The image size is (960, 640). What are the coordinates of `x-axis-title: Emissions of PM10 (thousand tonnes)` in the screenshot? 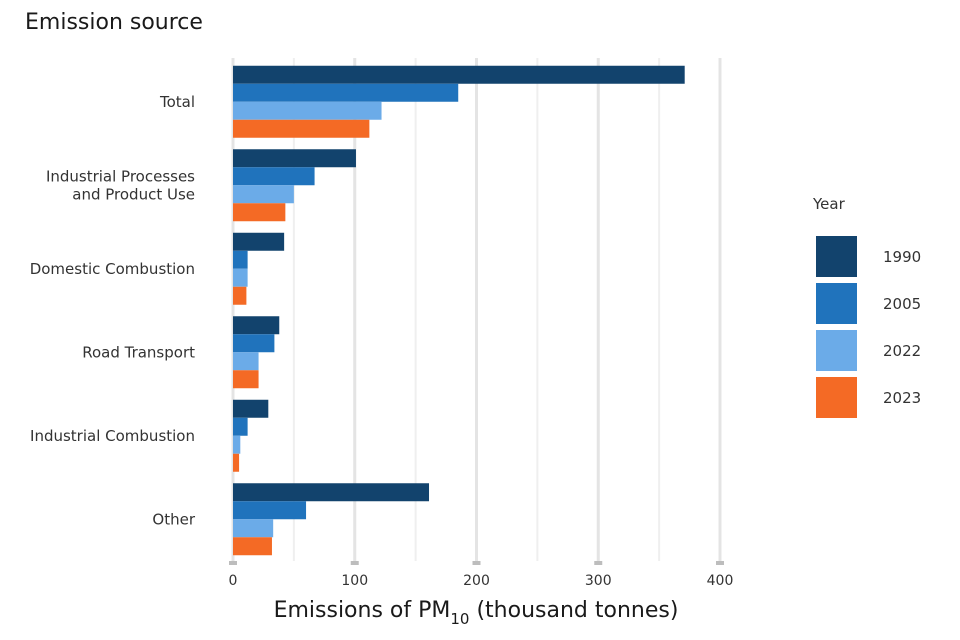 It's located at (476, 613).